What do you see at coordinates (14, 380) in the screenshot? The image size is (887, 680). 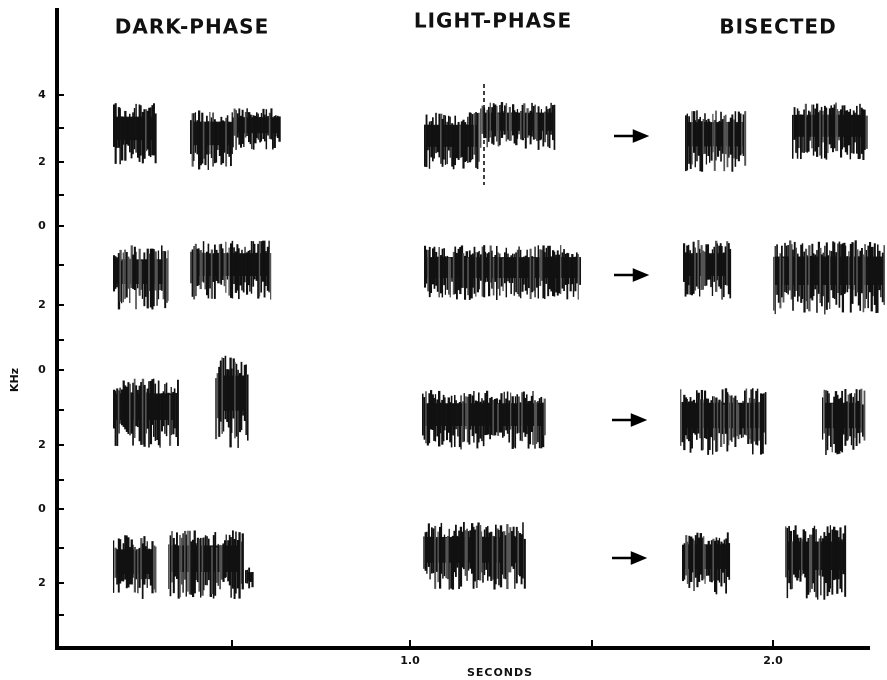 I see `y-axis-label: KHz` at bounding box center [14, 380].